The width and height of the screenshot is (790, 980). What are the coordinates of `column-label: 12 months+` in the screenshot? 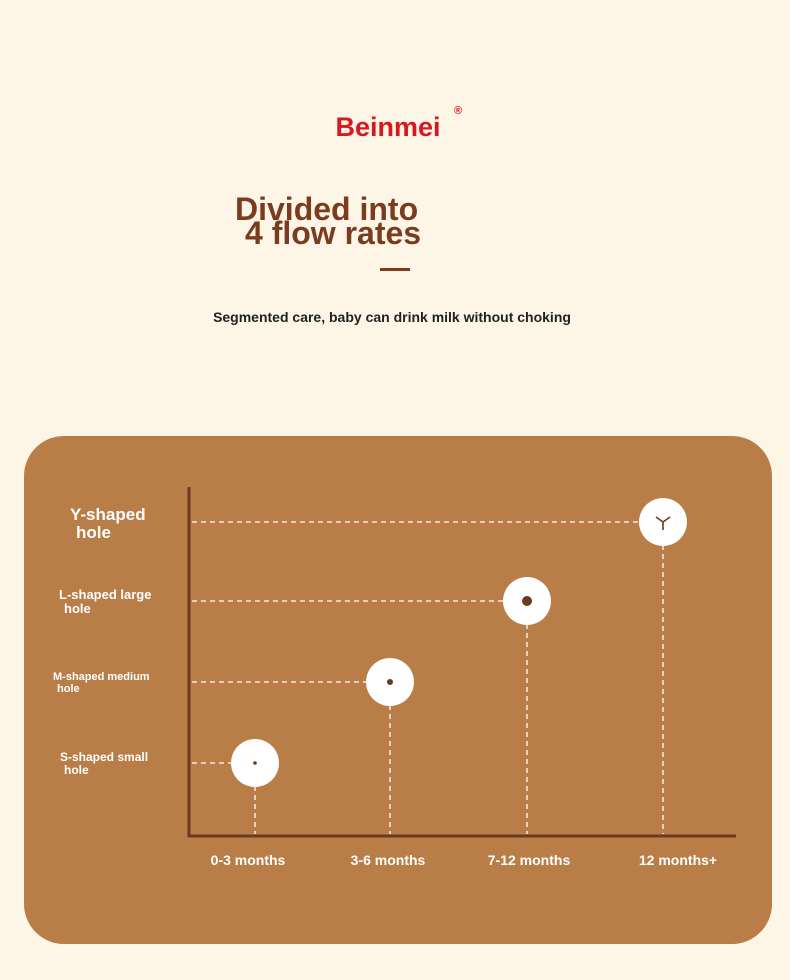 It's located at (678, 860).